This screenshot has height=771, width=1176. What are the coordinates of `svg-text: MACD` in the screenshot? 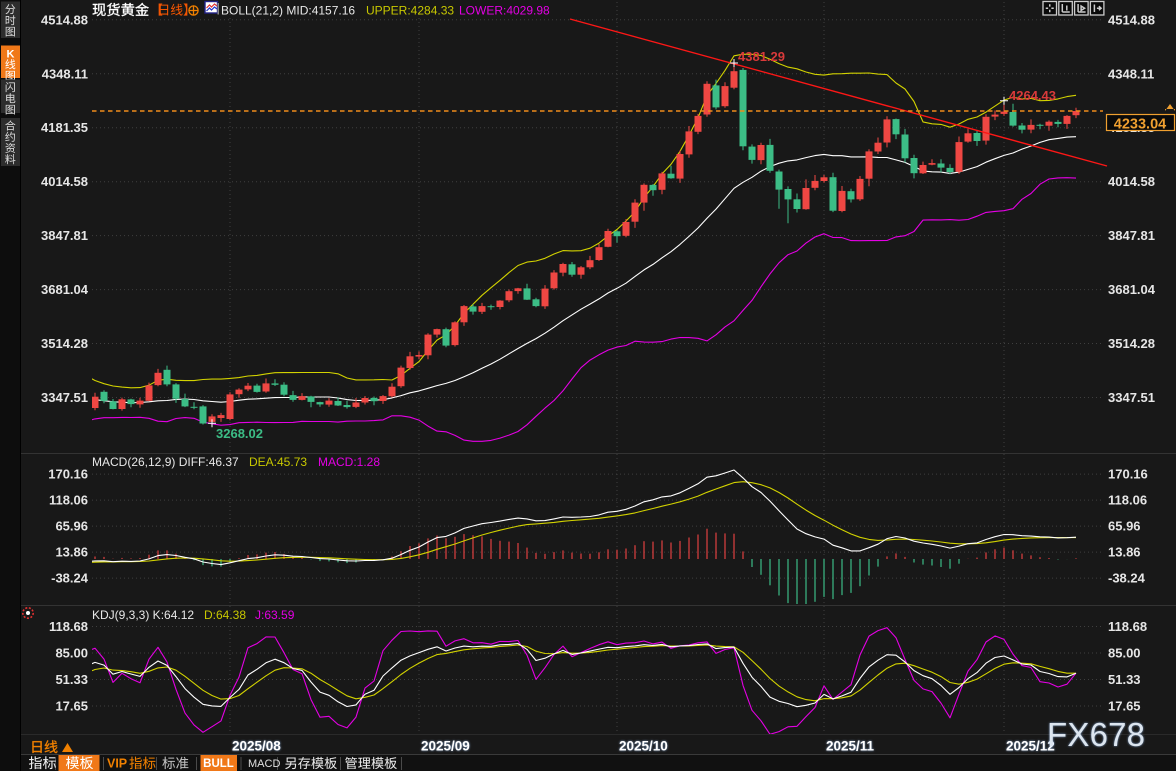 It's located at (264, 764).